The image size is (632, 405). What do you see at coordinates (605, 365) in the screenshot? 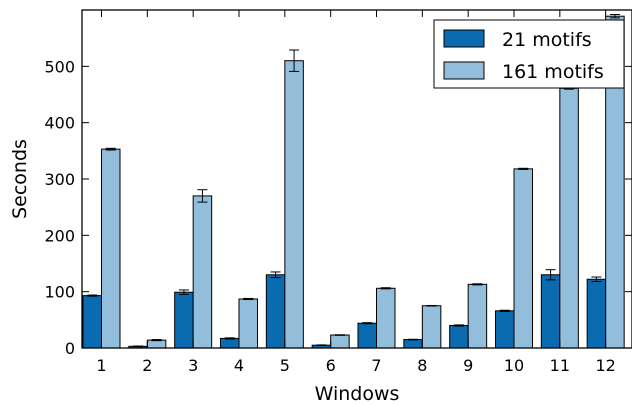
I see `x-tick-label: 12` at bounding box center [605, 365].